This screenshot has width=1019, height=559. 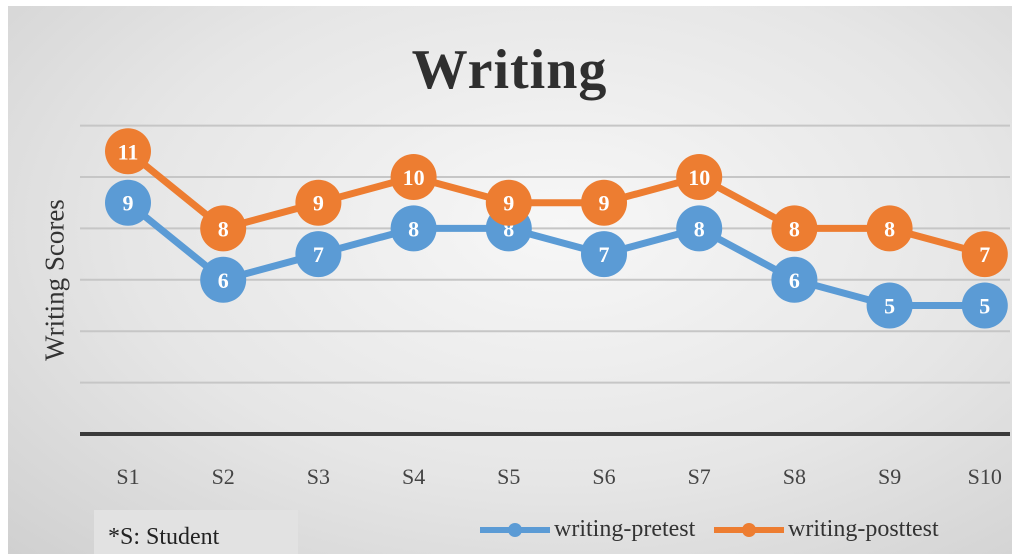 I want to click on footnote-student: *S: Student, so click(x=164, y=537).